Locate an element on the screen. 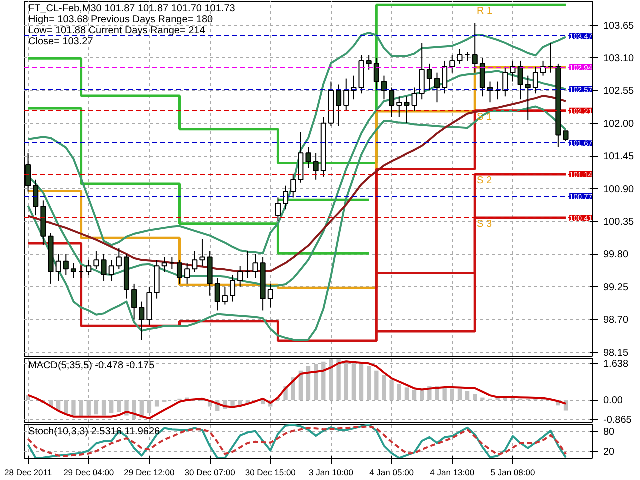  annotation: S 2 is located at coordinates (484, 181).